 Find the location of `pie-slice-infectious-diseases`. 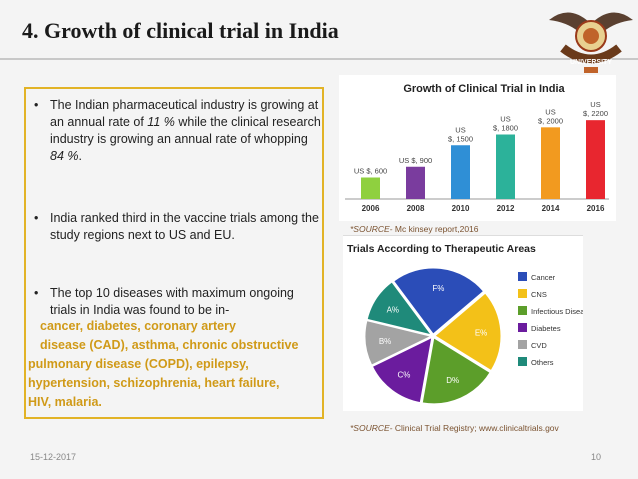

pie-slice-infectious-diseases is located at coordinates (456, 371).